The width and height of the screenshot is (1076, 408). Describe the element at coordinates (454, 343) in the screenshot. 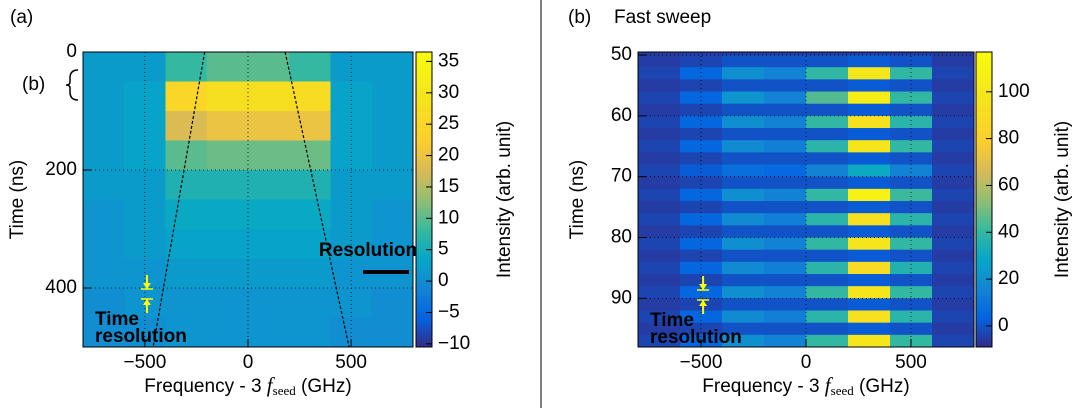

I see `colorbar-tick-label: −10` at that location.